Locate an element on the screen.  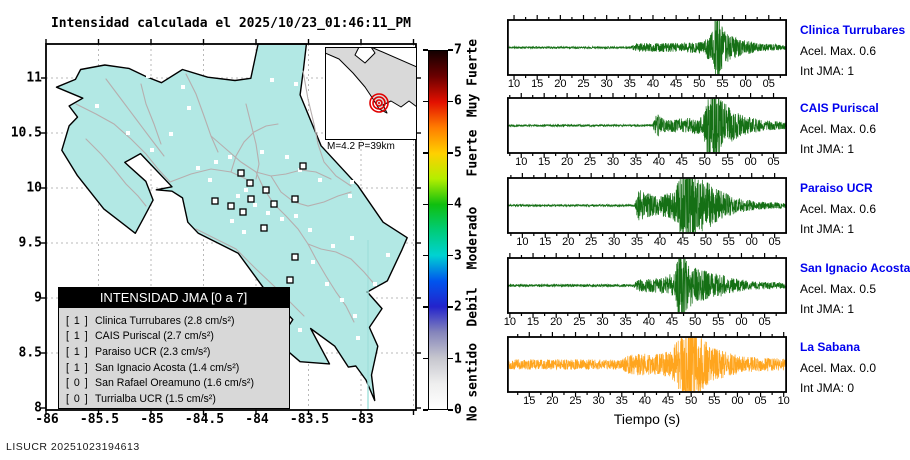
station-name: CAIS Puriscal is located at coordinates (839, 108).